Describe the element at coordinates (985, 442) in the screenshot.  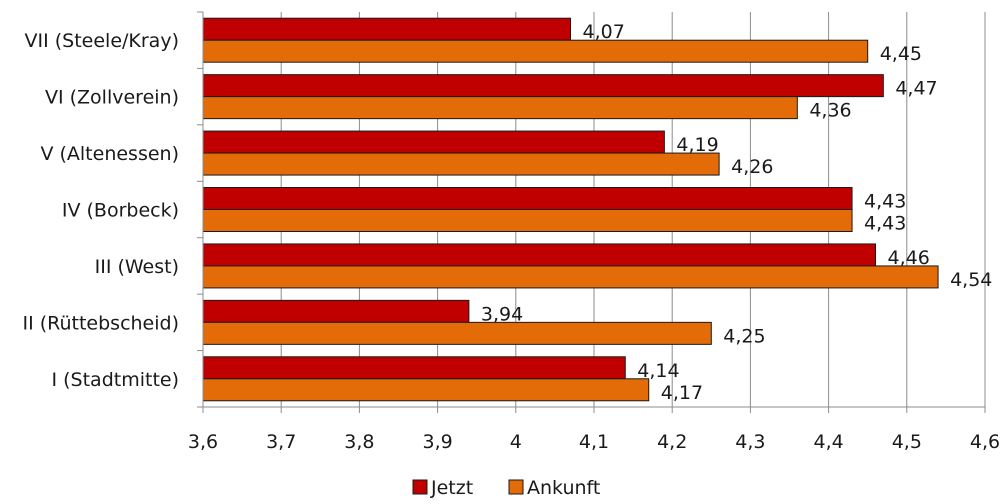
I see `x-tick-label: 4,6` at that location.